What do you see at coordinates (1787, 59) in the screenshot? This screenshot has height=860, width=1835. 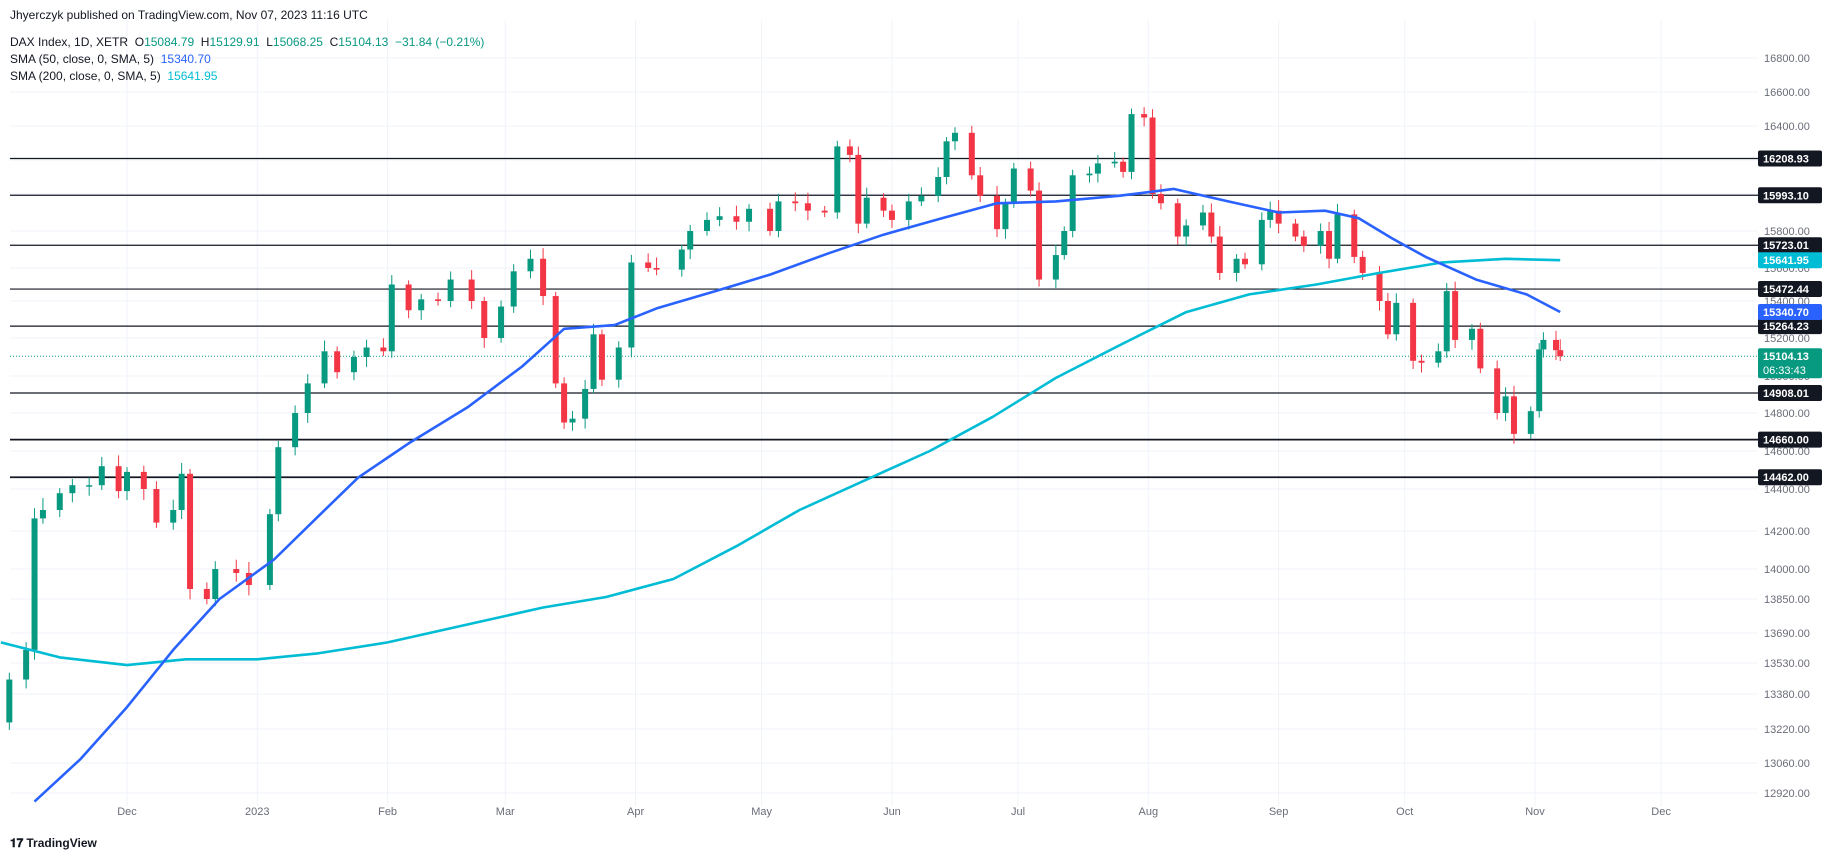 I see `y-tick-label: 16800.00` at bounding box center [1787, 59].